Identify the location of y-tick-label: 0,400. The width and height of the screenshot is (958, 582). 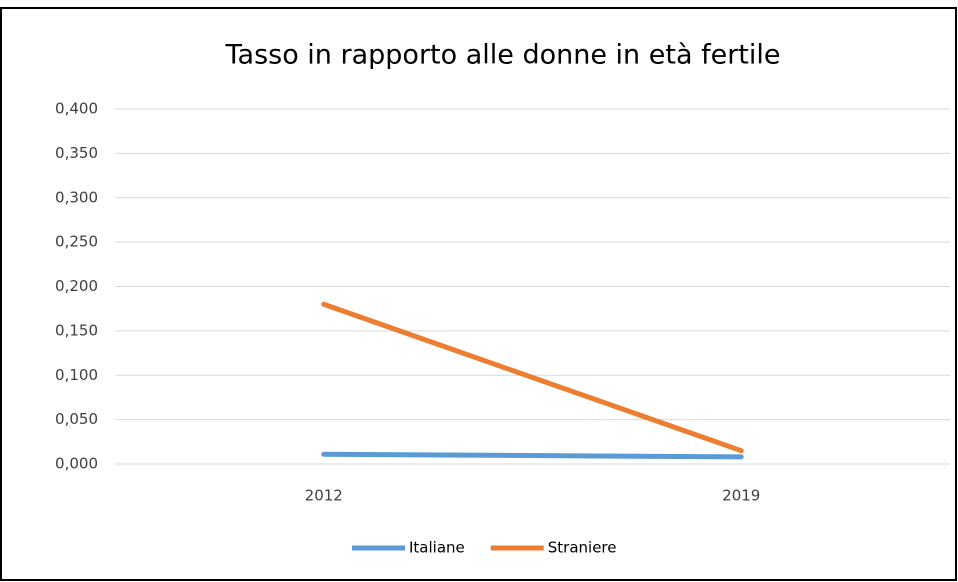
(76, 109).